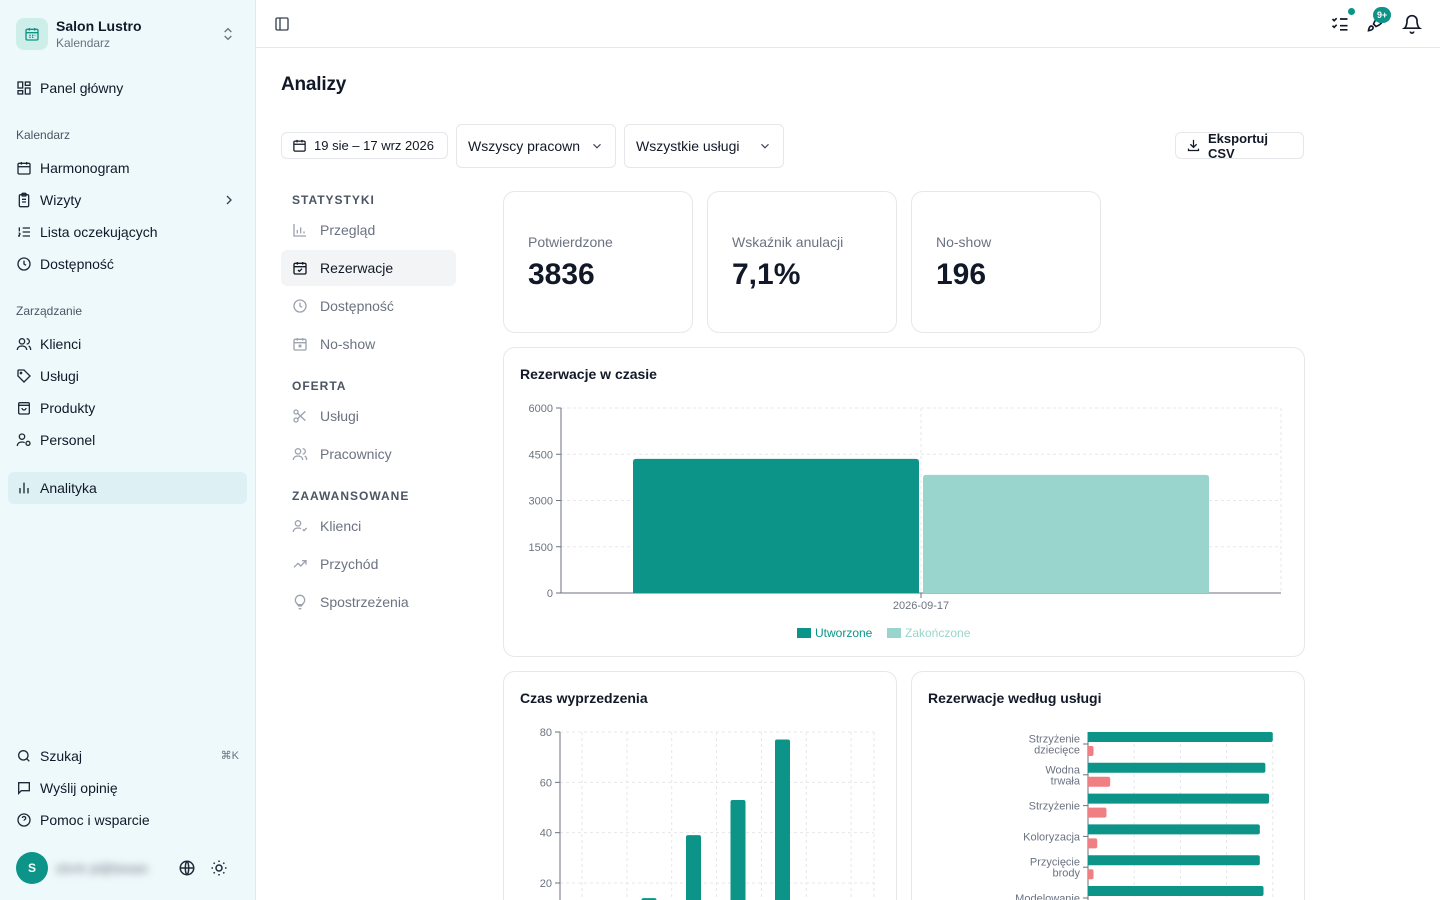 The height and width of the screenshot is (900, 1440). I want to click on date-range-picker: 19 sie – 17 wrz 2026, so click(364, 145).